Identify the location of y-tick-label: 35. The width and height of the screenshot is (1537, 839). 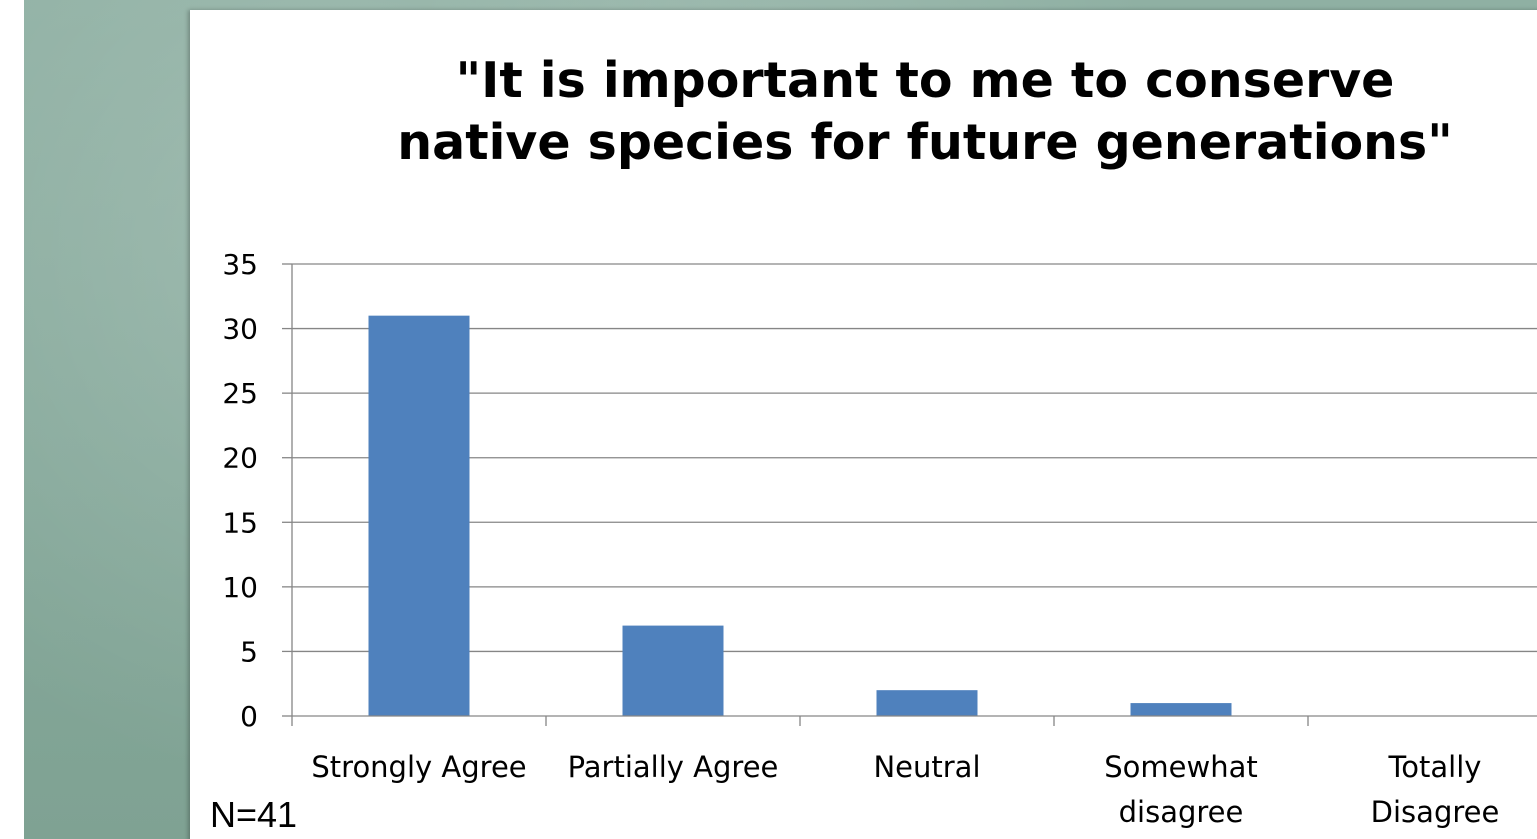
(240, 264).